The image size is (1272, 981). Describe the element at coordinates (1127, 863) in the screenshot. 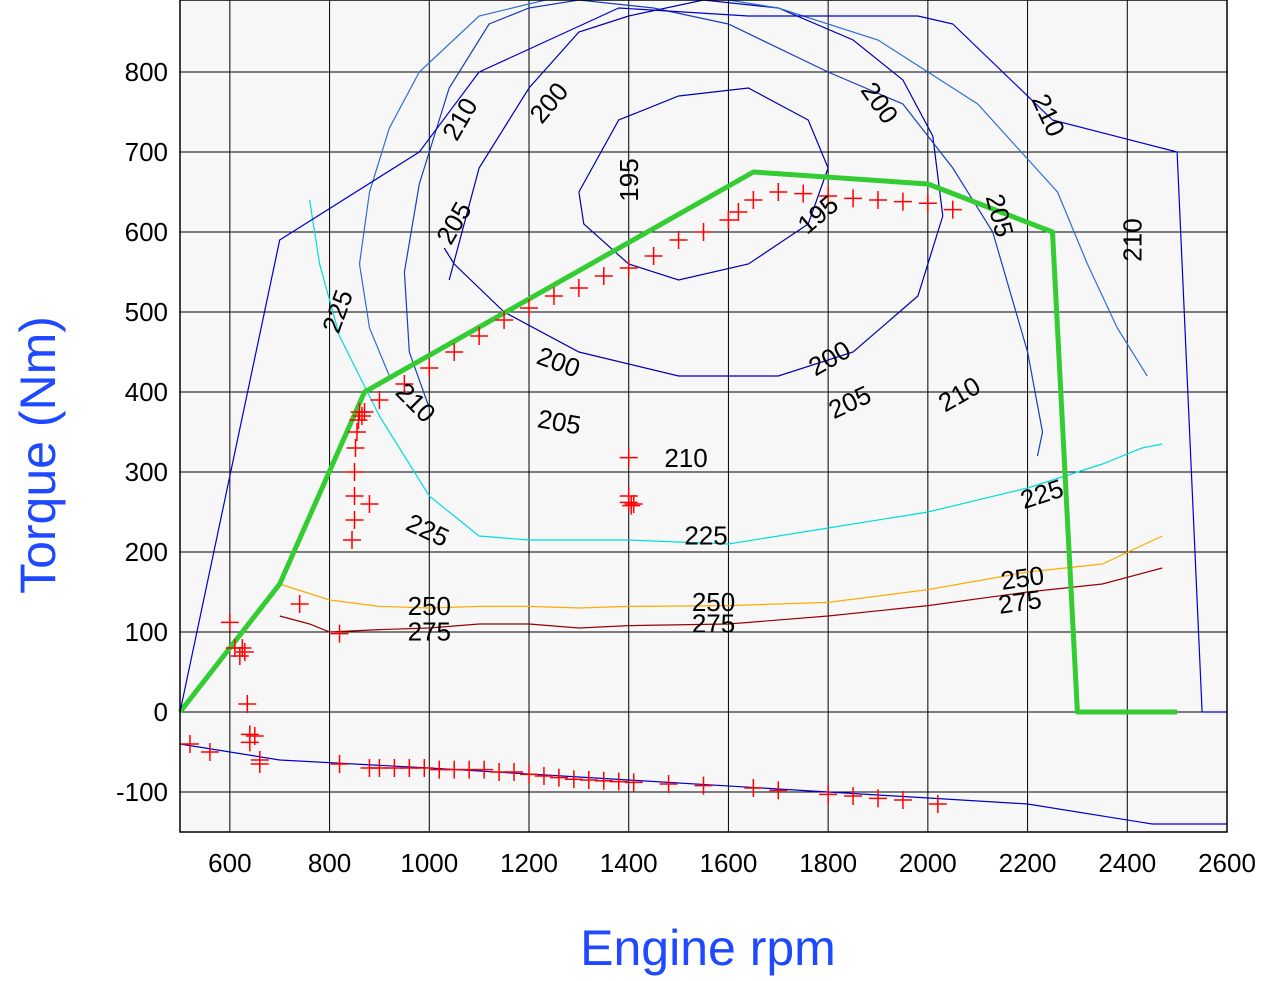

I see `x-tick-label: 2400` at that location.